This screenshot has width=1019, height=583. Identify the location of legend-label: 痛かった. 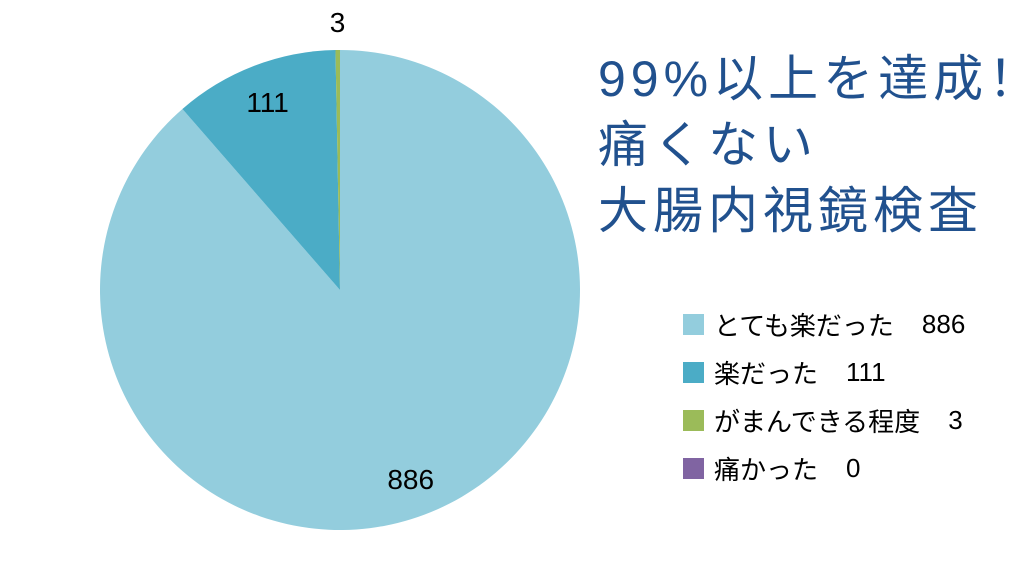
(766, 469).